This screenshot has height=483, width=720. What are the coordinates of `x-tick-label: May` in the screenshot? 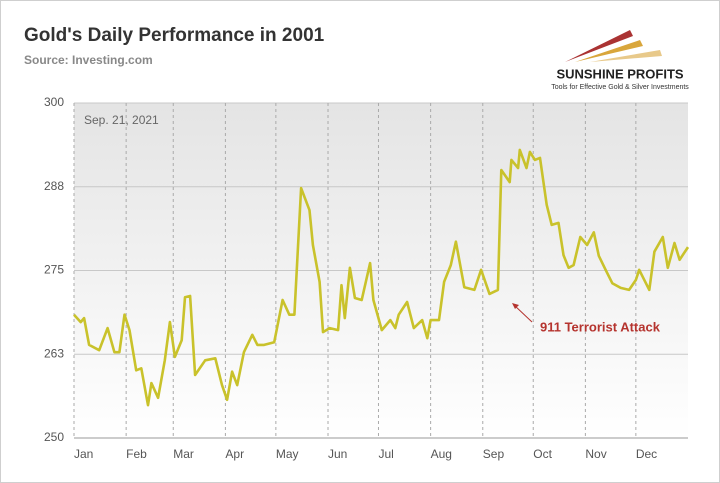 It's located at (287, 454).